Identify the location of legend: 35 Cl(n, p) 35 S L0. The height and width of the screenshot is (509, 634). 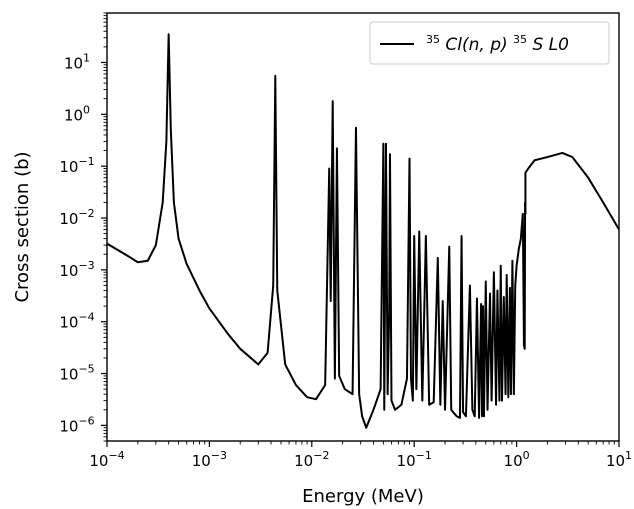
(489, 43).